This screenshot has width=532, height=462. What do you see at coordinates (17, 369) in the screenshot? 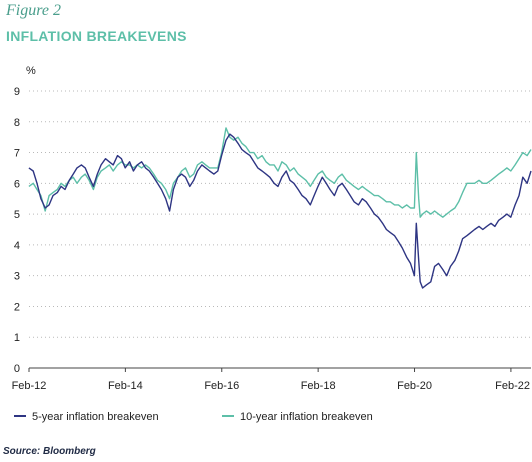
I see `y-tick-label: 0` at bounding box center [17, 369].